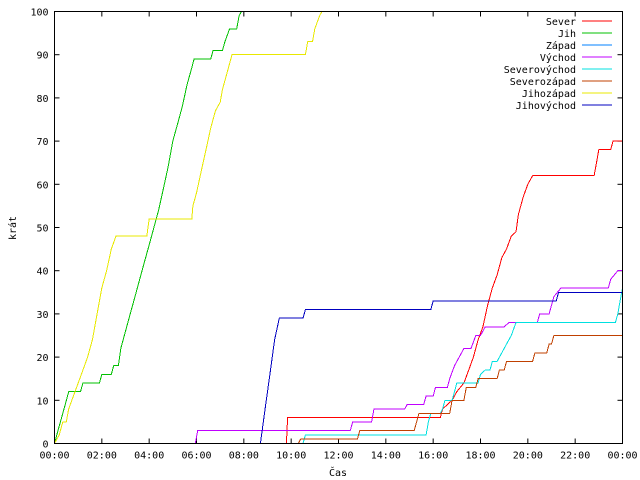 The height and width of the screenshot is (480, 640). What do you see at coordinates (196, 456) in the screenshot?
I see `x-tick-label: 06:00` at bounding box center [196, 456].